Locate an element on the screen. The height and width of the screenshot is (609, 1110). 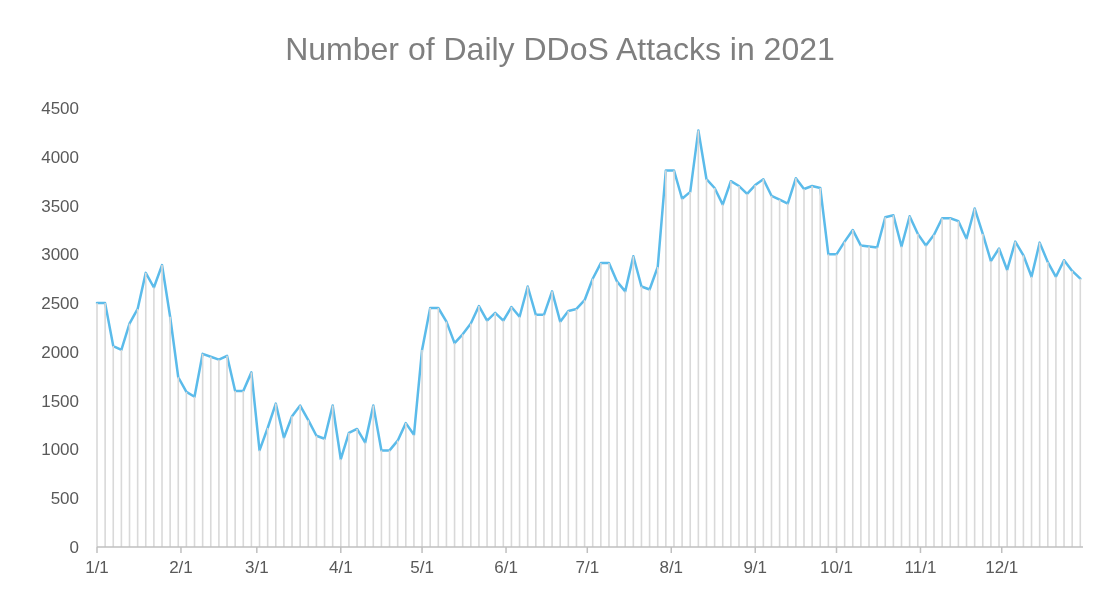
y-tick-label: 1000 is located at coordinates (60, 450).